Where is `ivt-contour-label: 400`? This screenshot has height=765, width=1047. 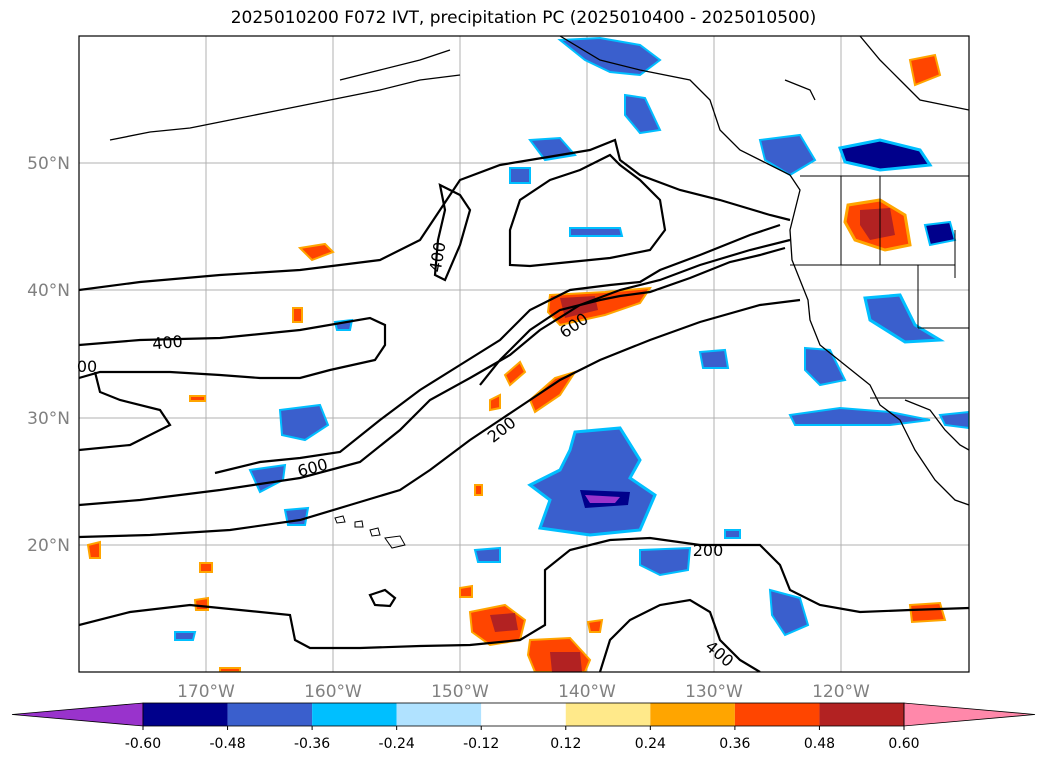 ivt-contour-label: 400 is located at coordinates (167, 343).